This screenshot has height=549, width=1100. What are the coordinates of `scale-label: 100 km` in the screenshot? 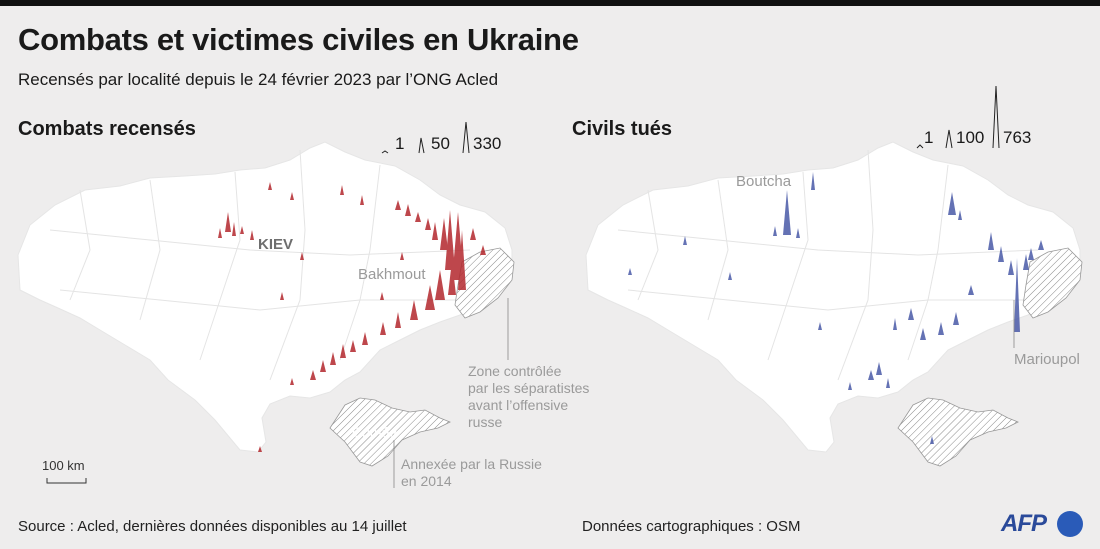 It's located at (63, 465).